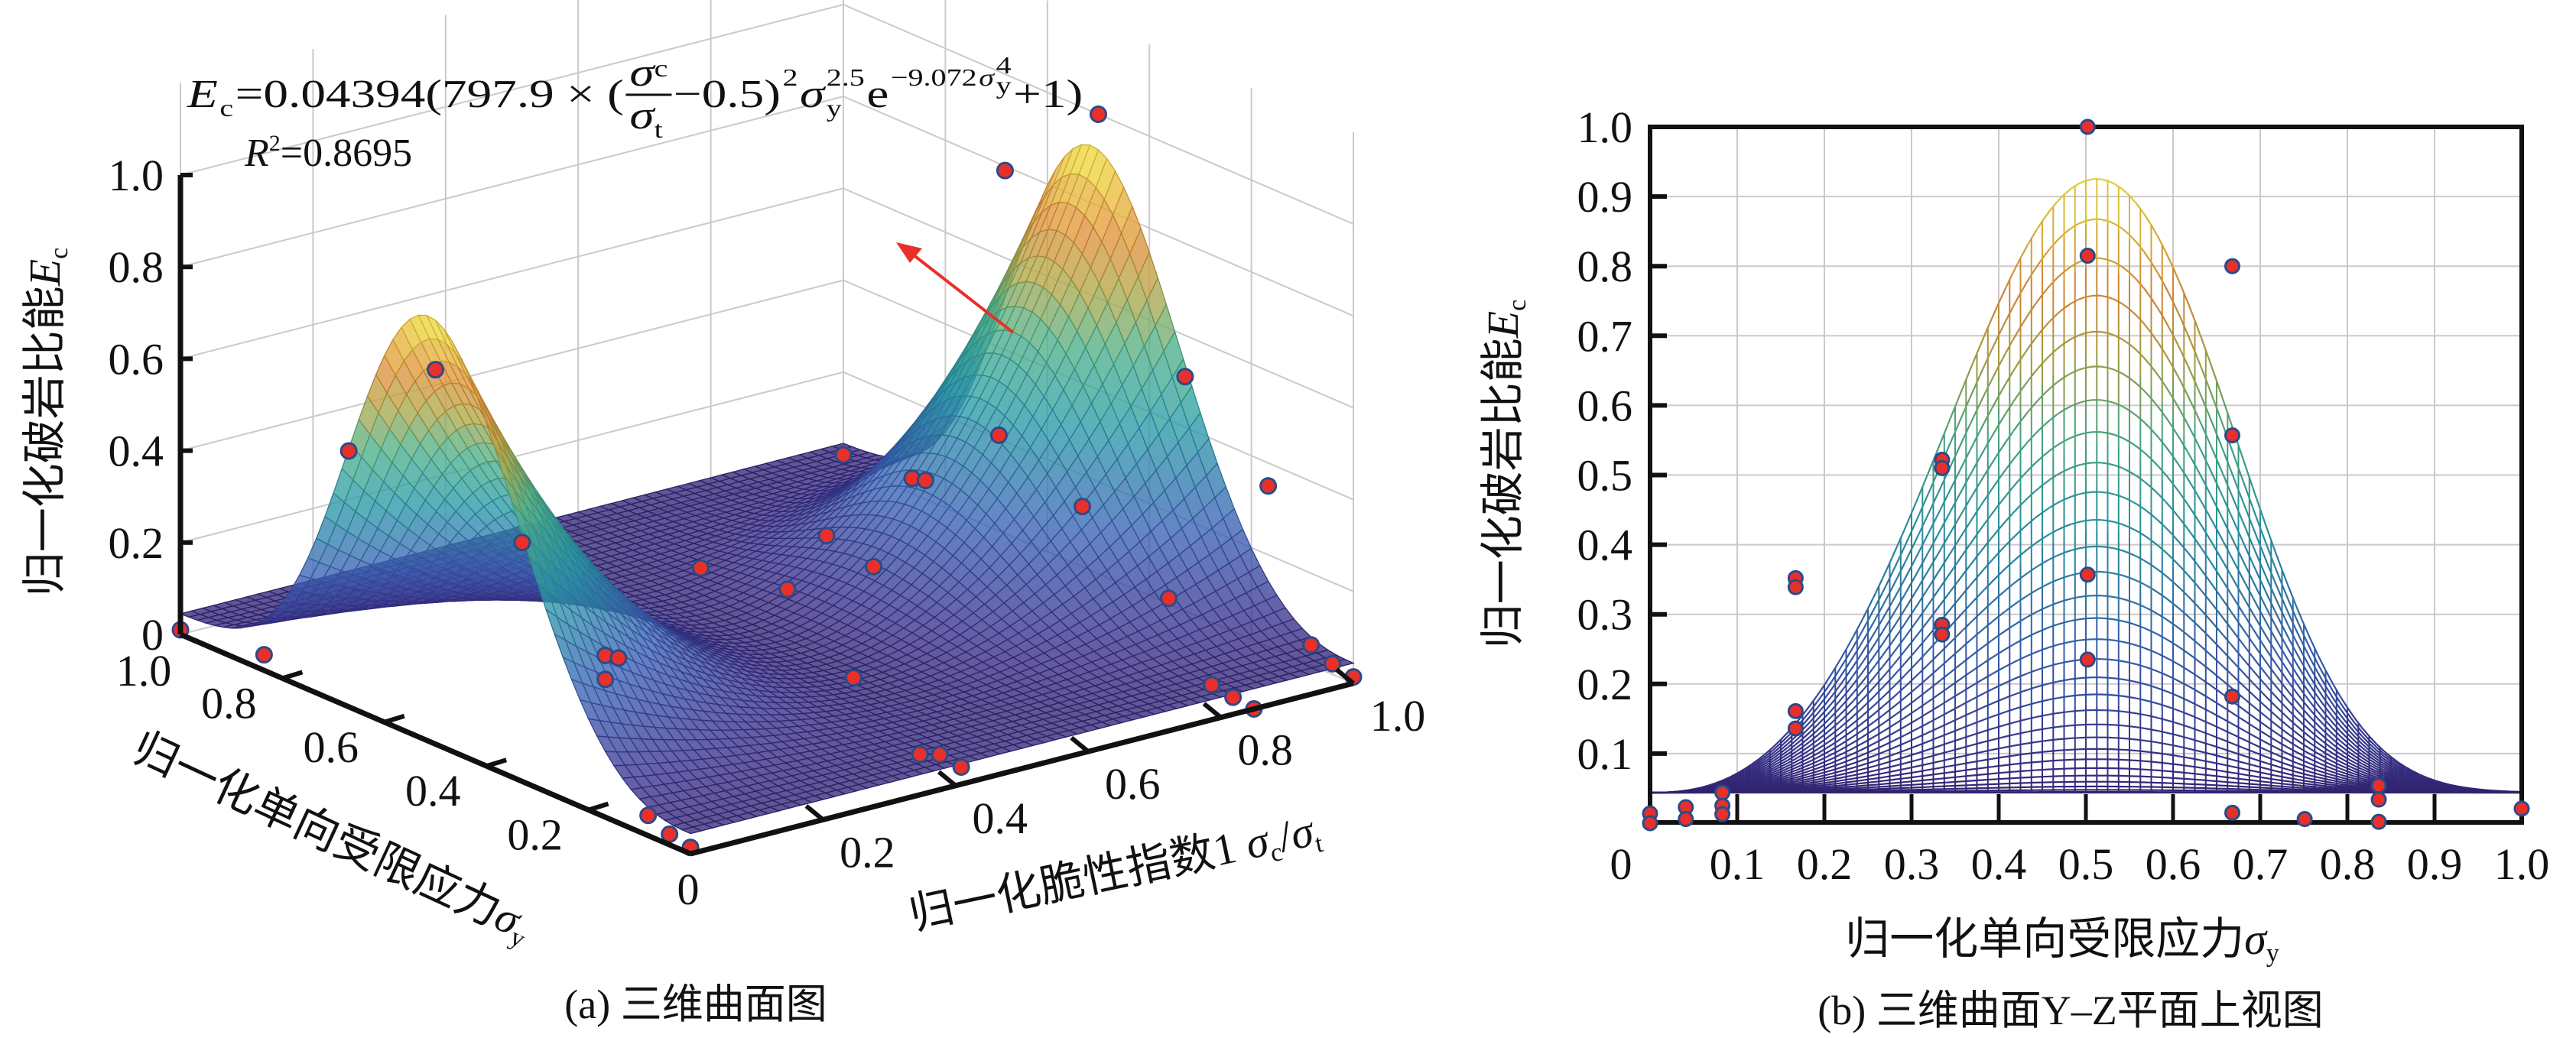  What do you see at coordinates (662, 68) in the screenshot?
I see `formula-num-sub: c` at bounding box center [662, 68].